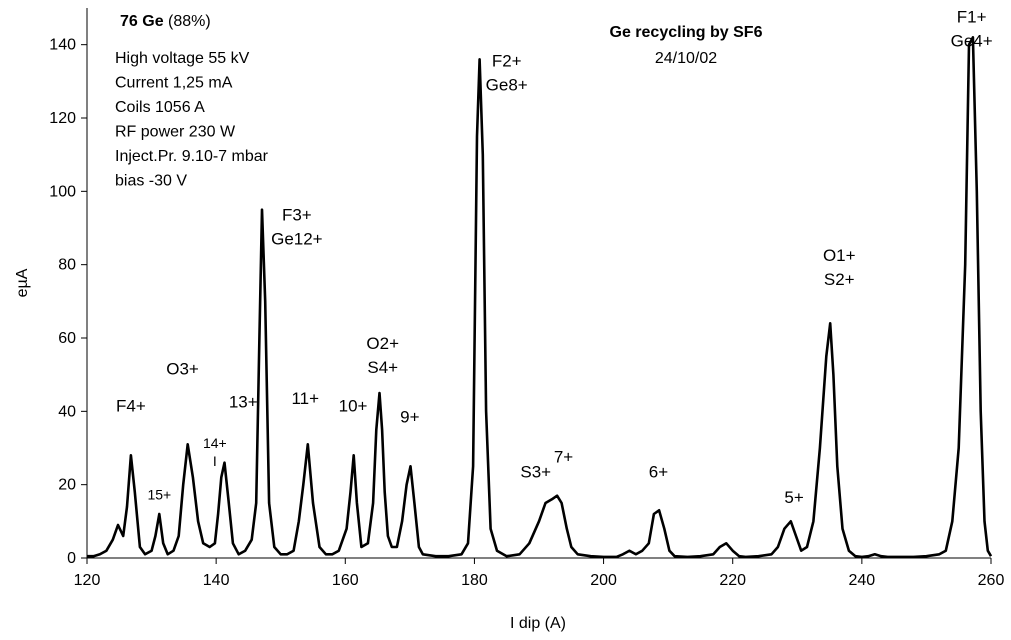 This screenshot has height=640, width=1011. I want to click on peak-label-line: 5+, so click(793, 497).